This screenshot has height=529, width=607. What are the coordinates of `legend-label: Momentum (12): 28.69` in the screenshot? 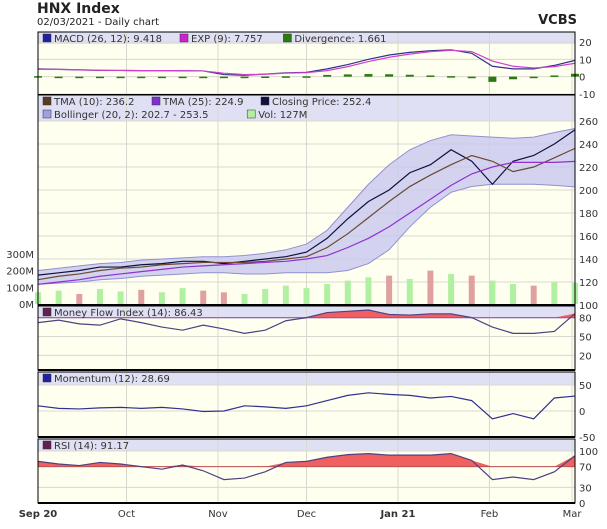 It's located at (112, 379).